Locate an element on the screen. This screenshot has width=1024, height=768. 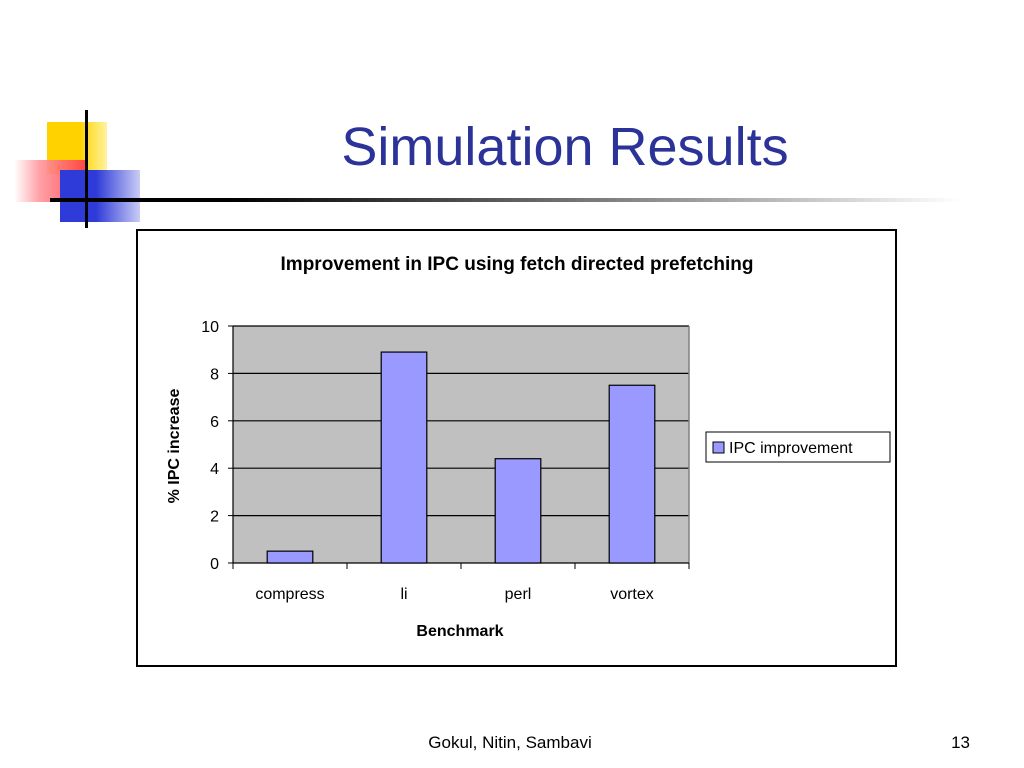
page-number: 13 is located at coordinates (960, 742).